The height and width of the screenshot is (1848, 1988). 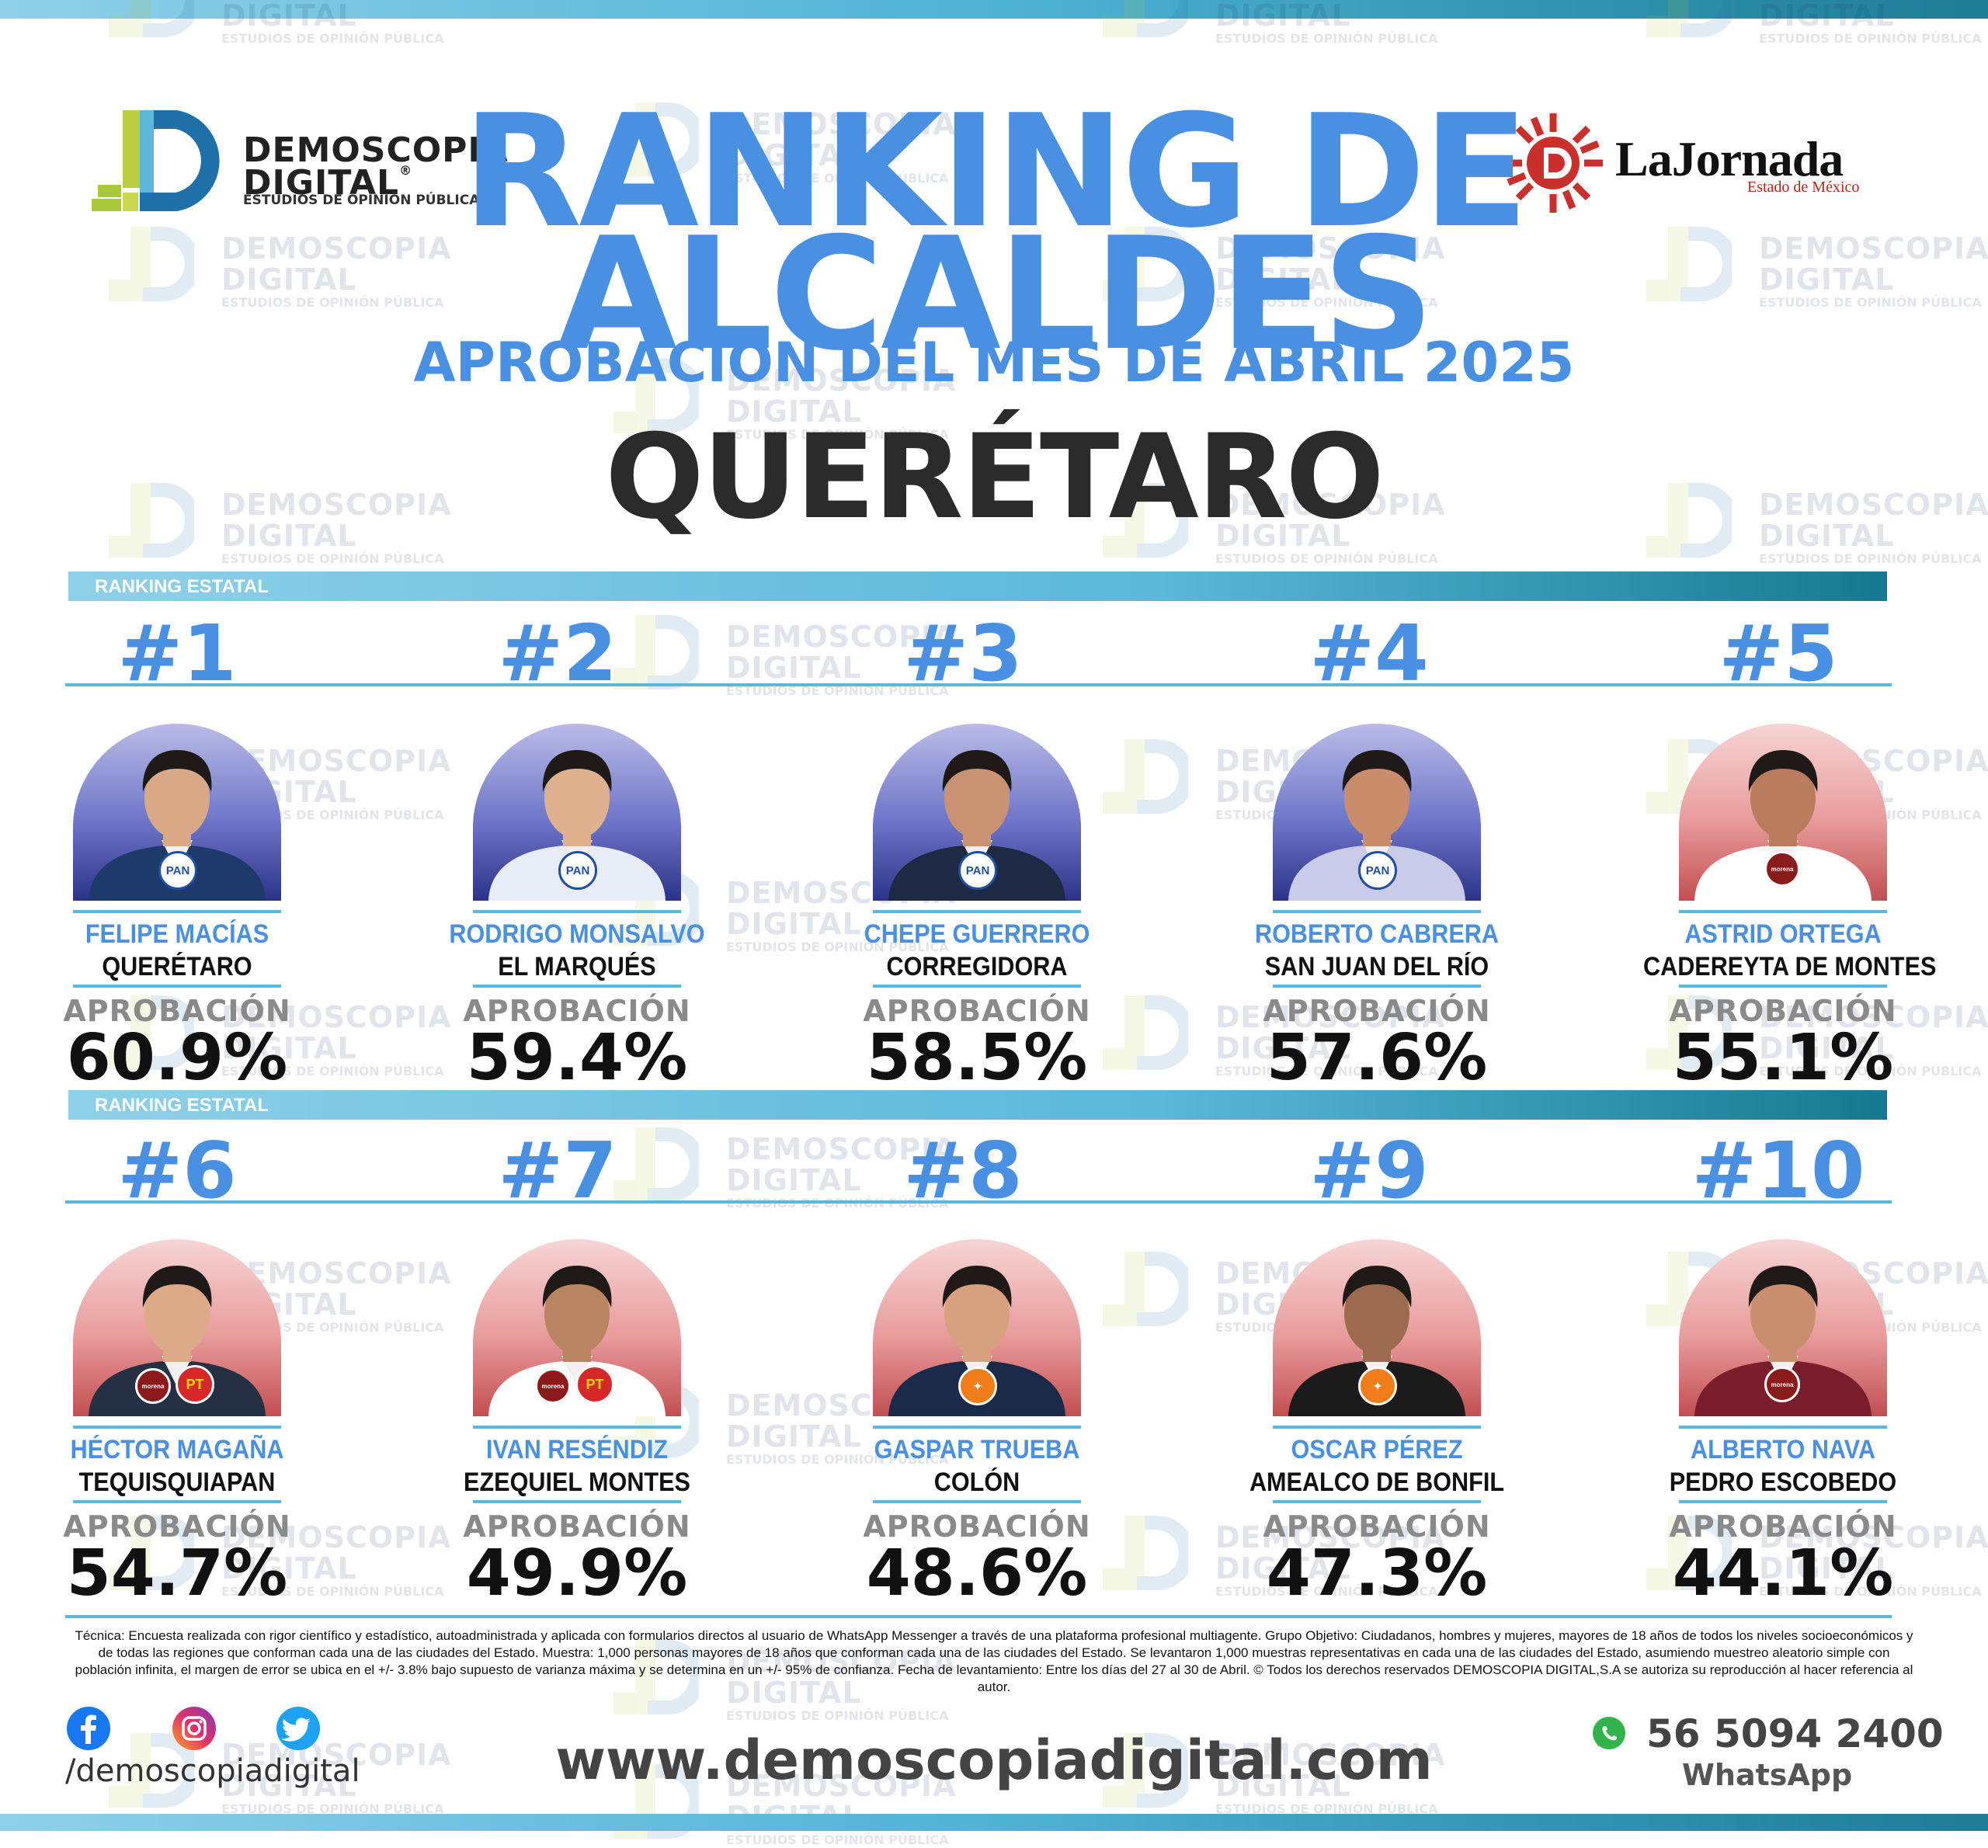 What do you see at coordinates (577, 1449) in the screenshot?
I see `mayor-name: IVAN RESÉNDIZ` at bounding box center [577, 1449].